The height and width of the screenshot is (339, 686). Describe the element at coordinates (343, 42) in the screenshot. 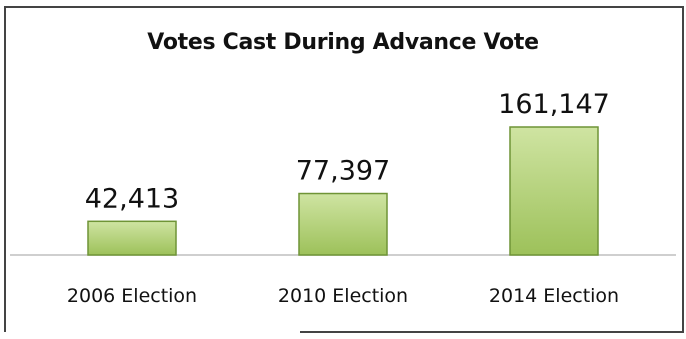

I see `chart-title: Votes Cast During Advance Vote` at that location.